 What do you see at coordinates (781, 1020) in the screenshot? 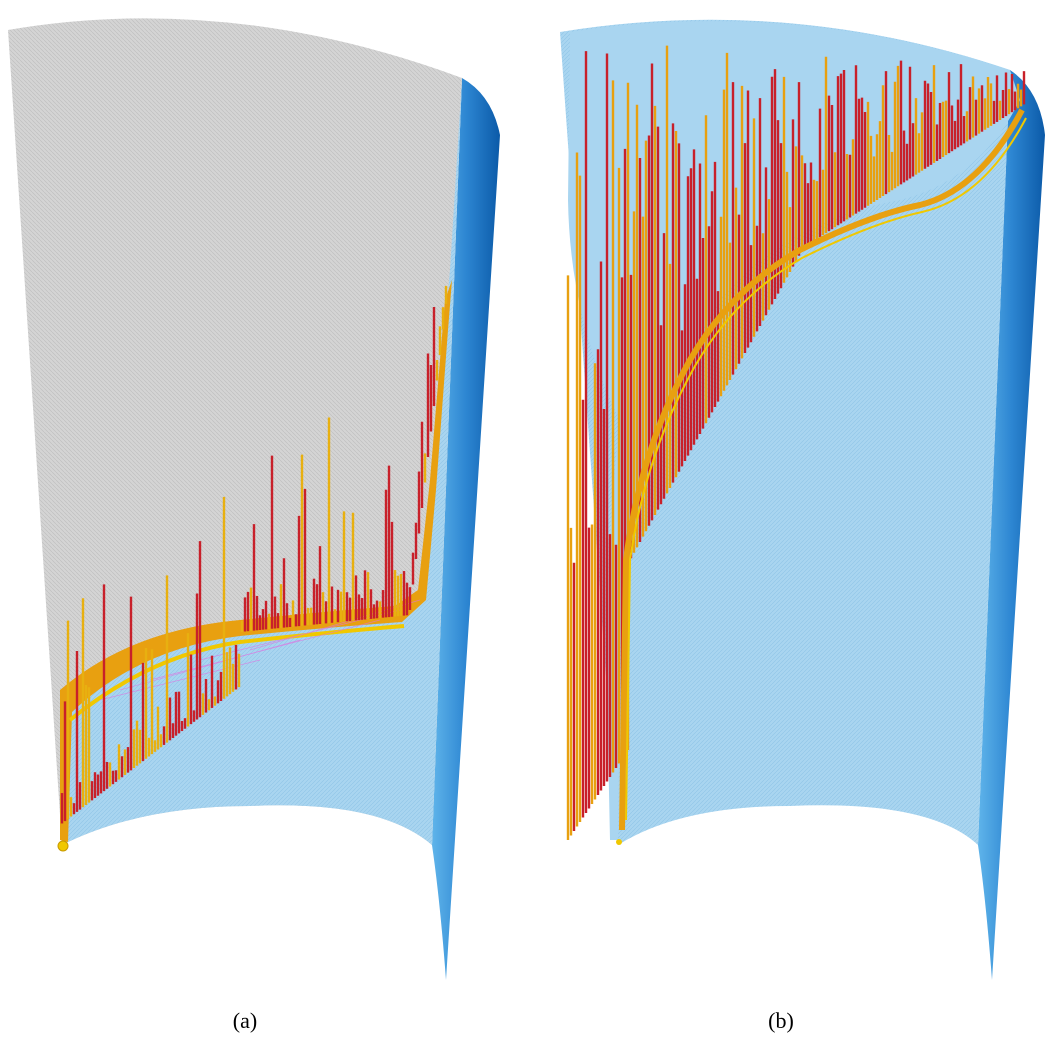
I see `caption-b: (b)` at bounding box center [781, 1020].